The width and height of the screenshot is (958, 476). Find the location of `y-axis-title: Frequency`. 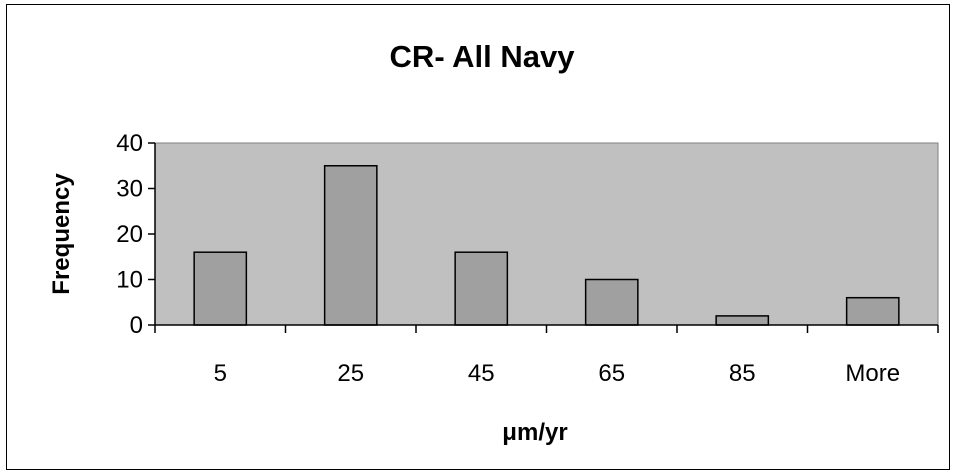

y-axis-title: Frequency is located at coordinates (61, 234).